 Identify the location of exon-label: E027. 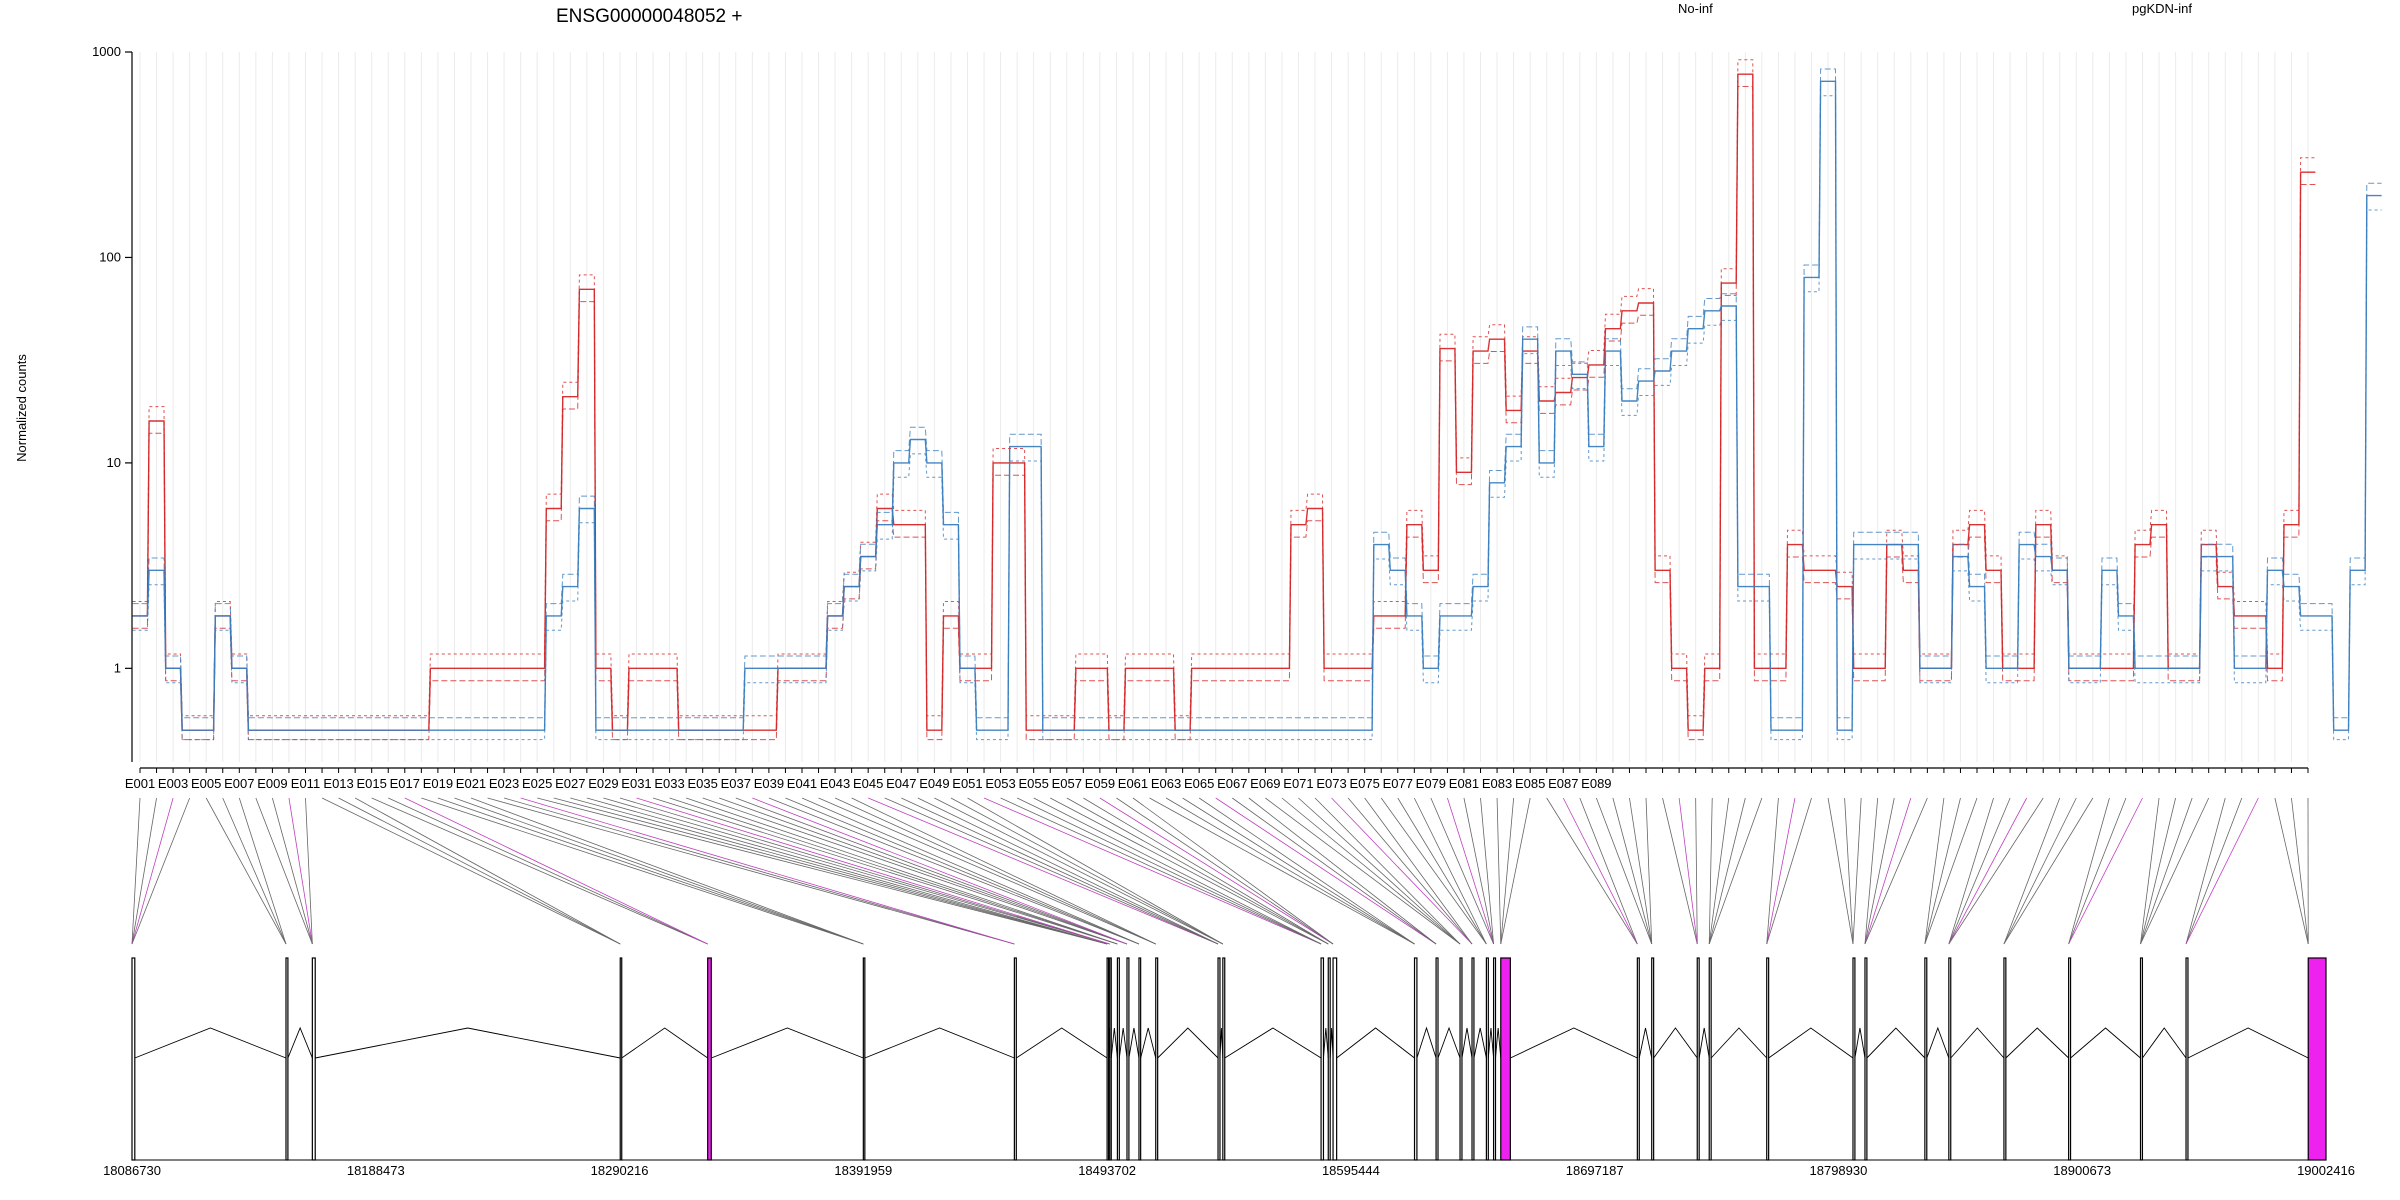
(570, 783).